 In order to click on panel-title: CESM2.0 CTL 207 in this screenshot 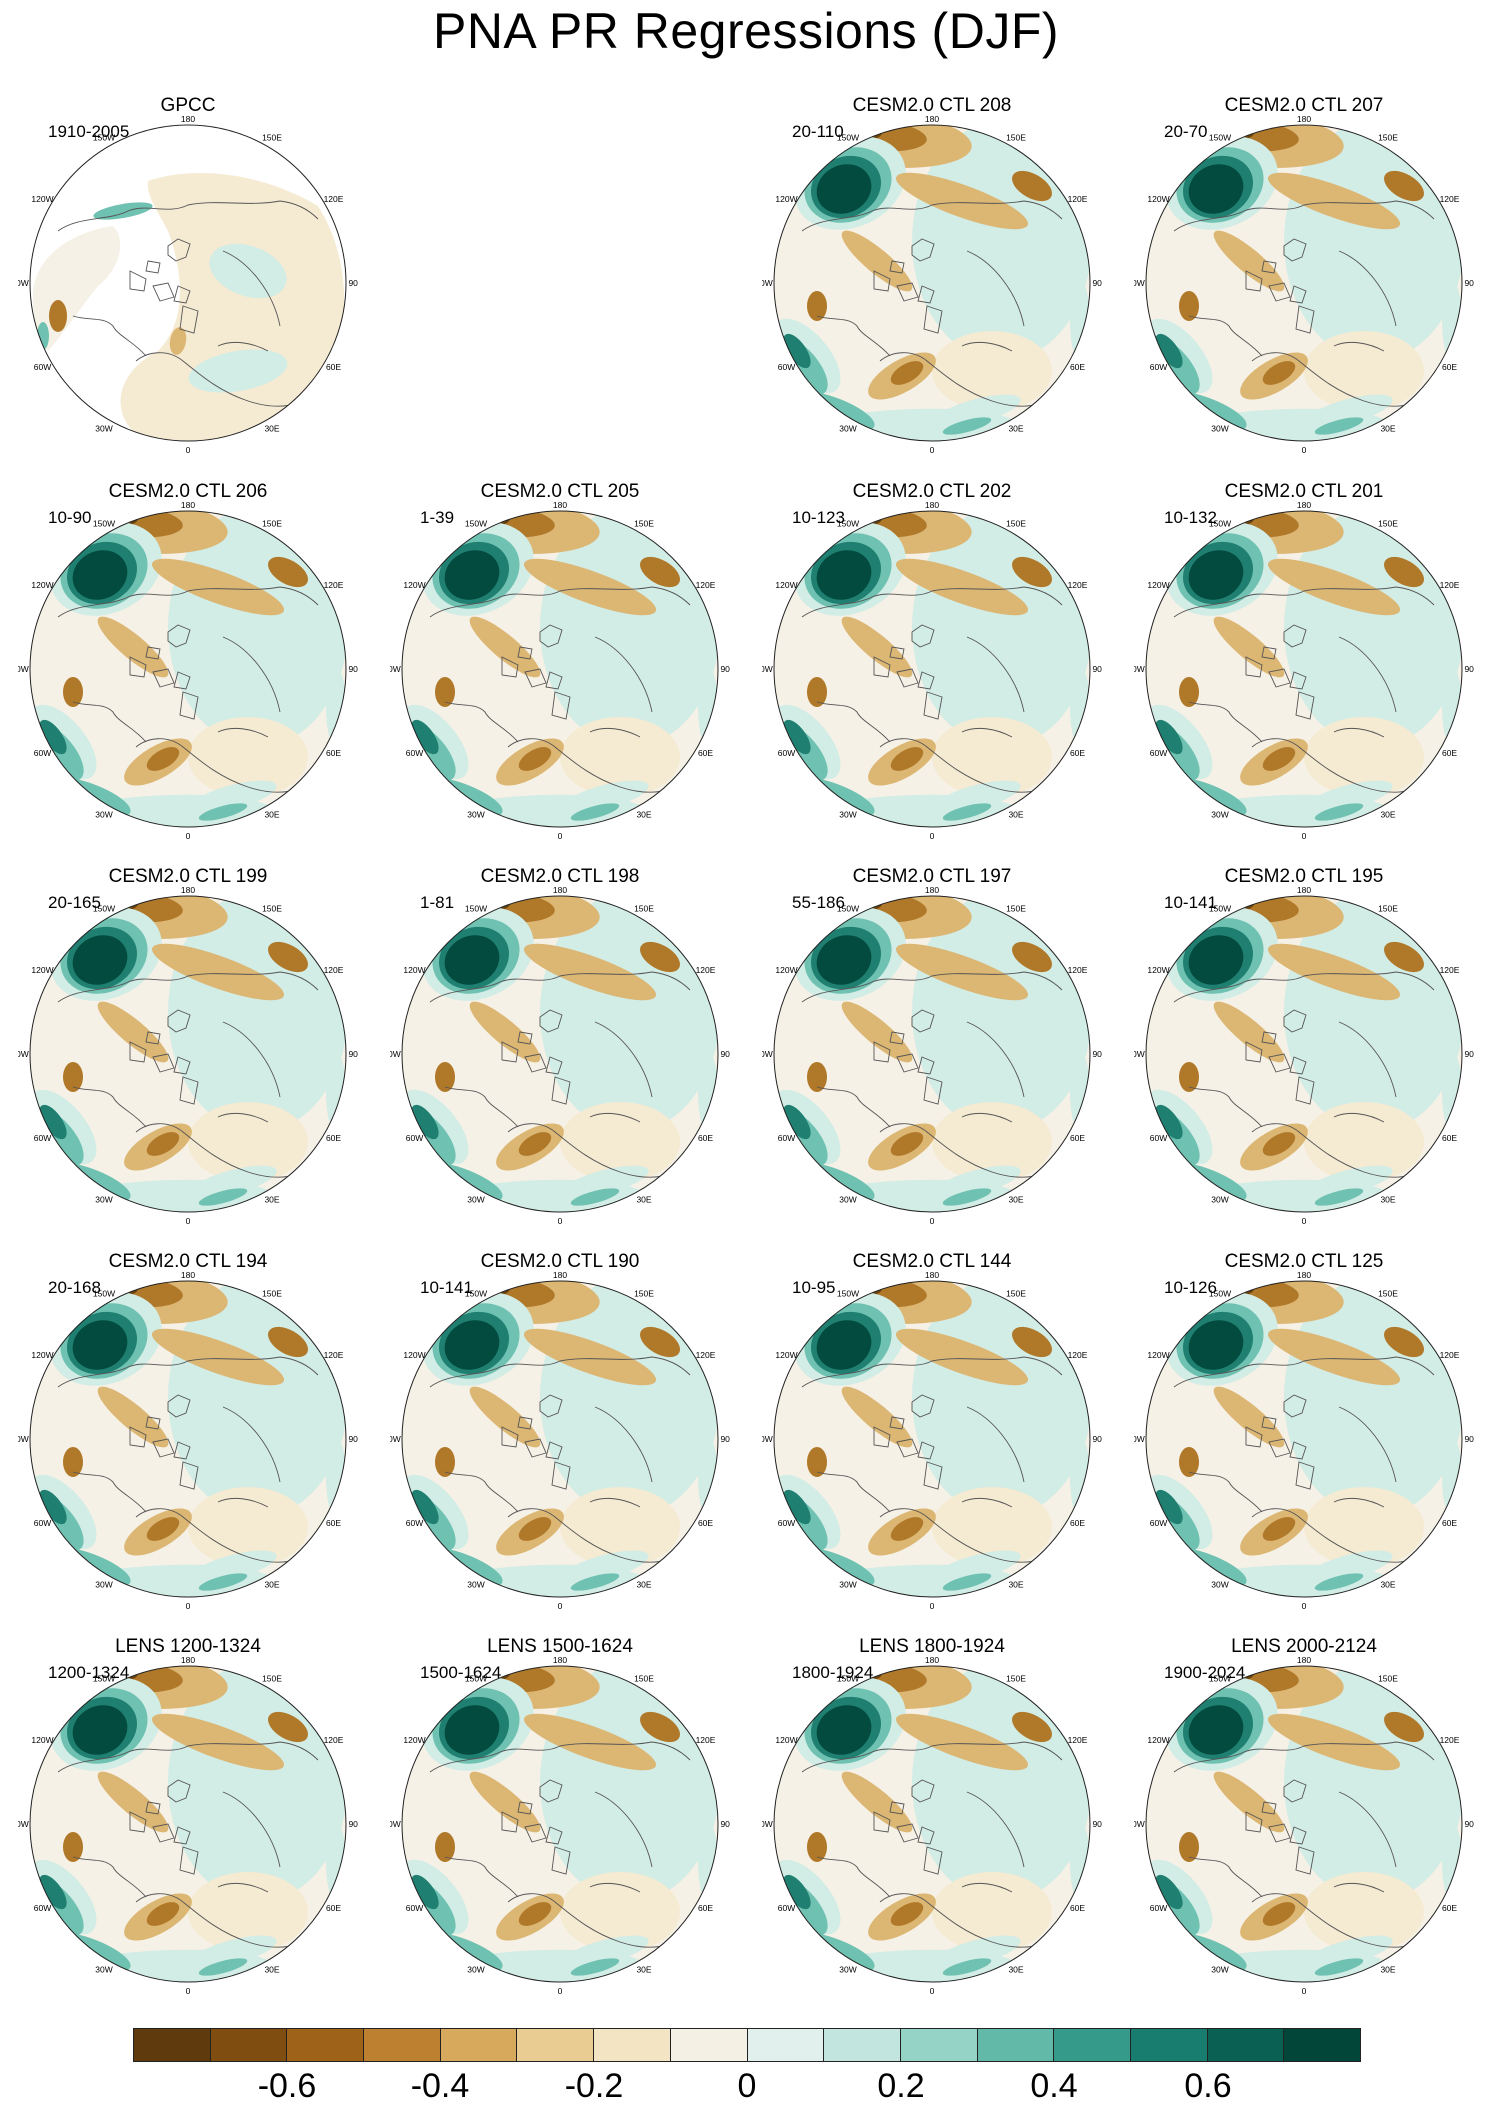, I will do `click(1304, 105)`.